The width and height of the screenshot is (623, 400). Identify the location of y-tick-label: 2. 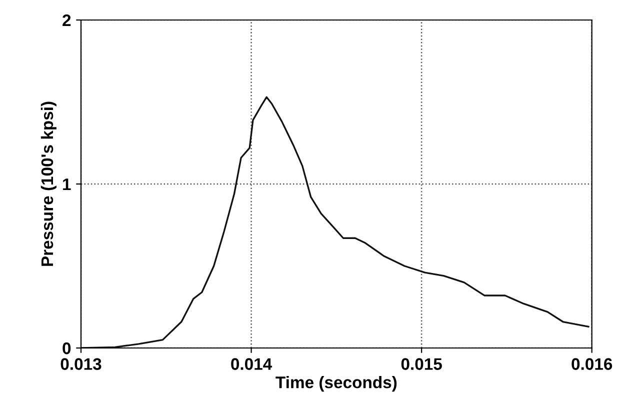
(66, 20).